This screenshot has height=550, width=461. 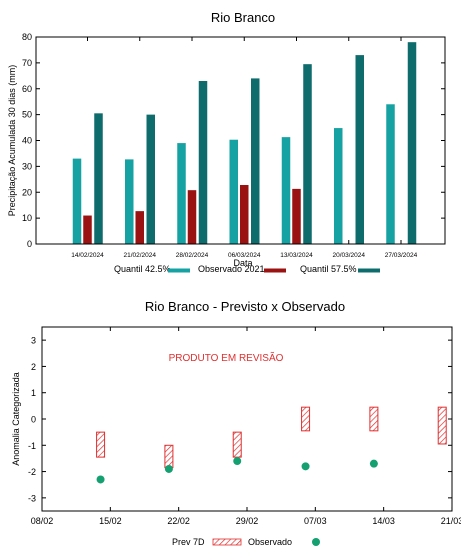 I want to click on bar-y-tick-label: 0, so click(x=29, y=244).